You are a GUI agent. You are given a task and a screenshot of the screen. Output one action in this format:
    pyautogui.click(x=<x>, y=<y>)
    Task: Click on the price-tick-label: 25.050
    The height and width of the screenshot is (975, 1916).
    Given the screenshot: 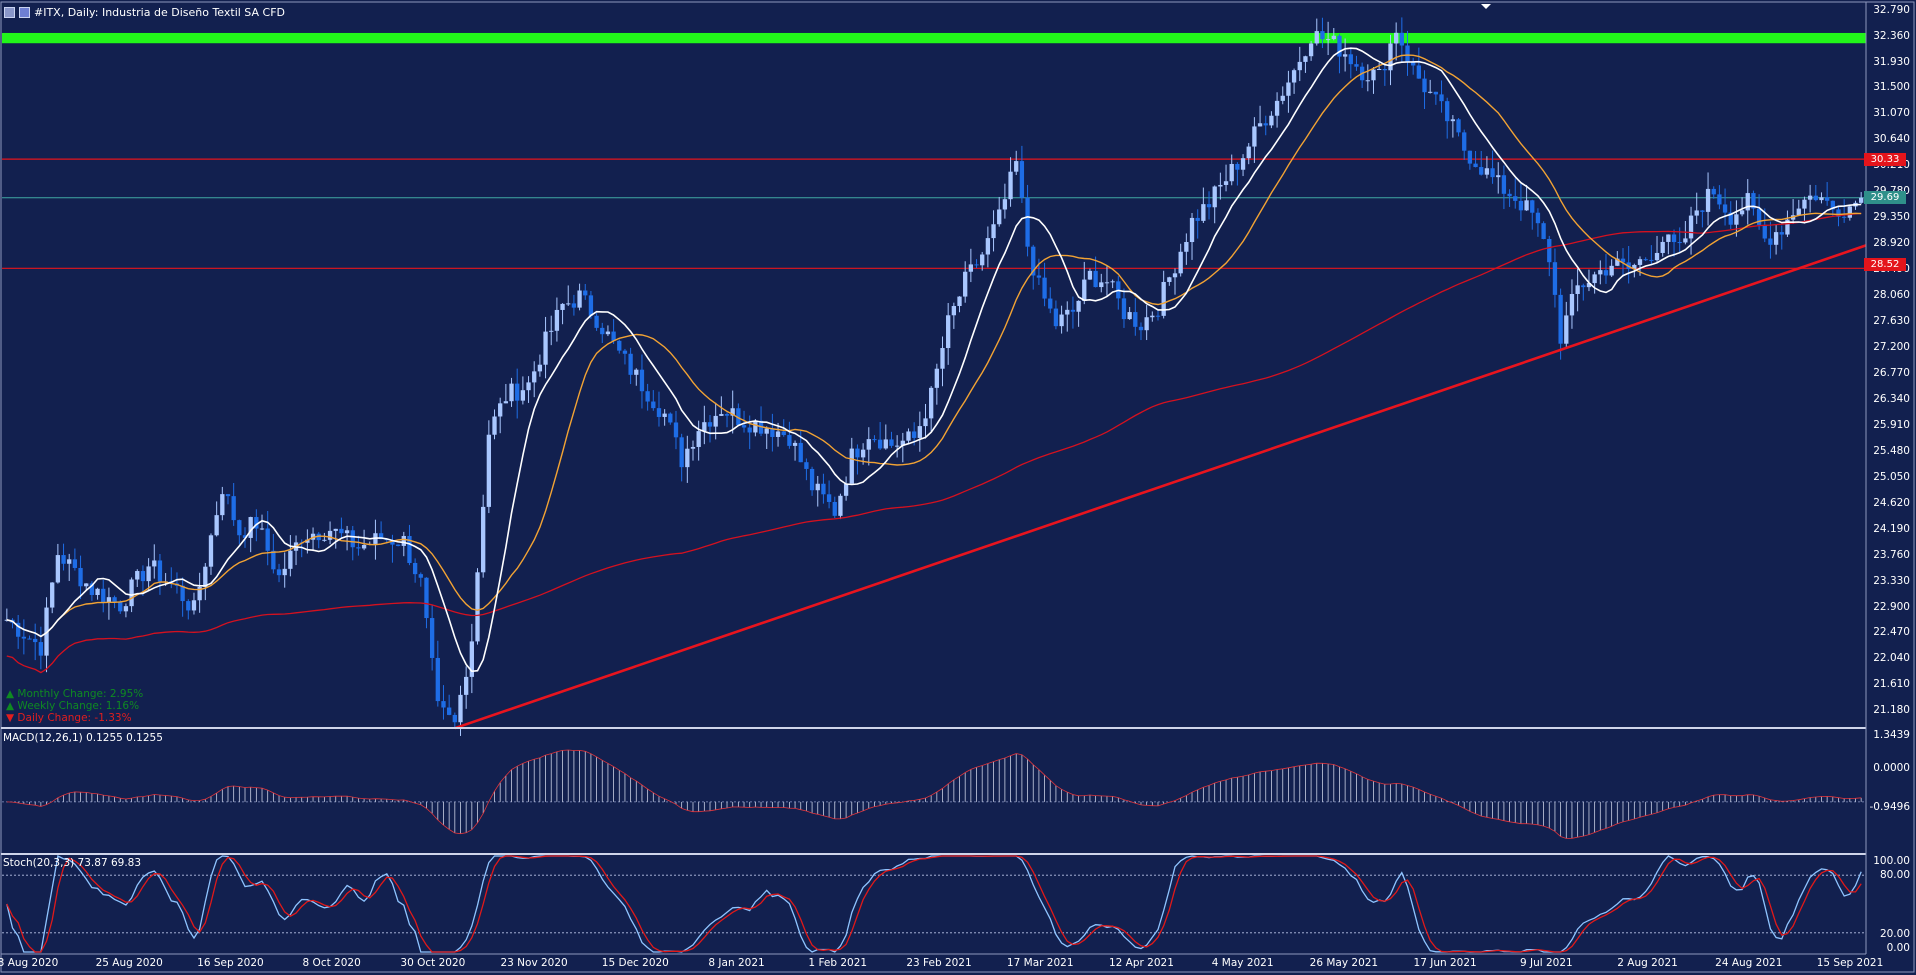 What is the action you would take?
    pyautogui.click(x=1891, y=476)
    